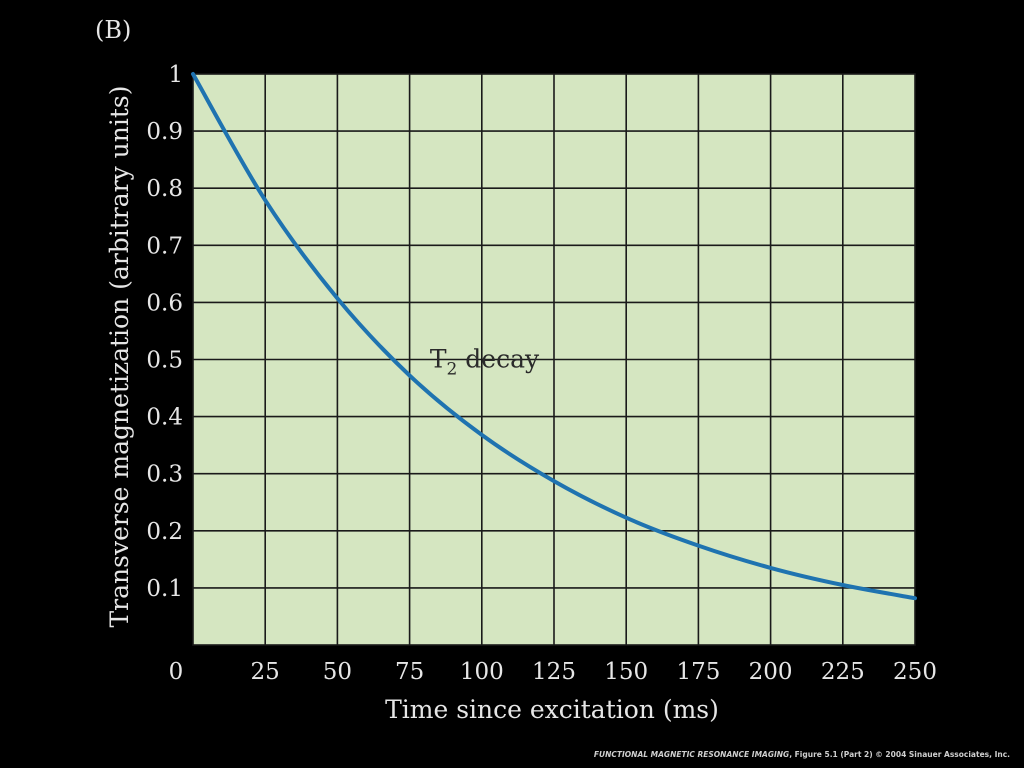 The image size is (1024, 768). Describe the element at coordinates (164, 589) in the screenshot. I see `y-tick-label: 0.1` at that location.